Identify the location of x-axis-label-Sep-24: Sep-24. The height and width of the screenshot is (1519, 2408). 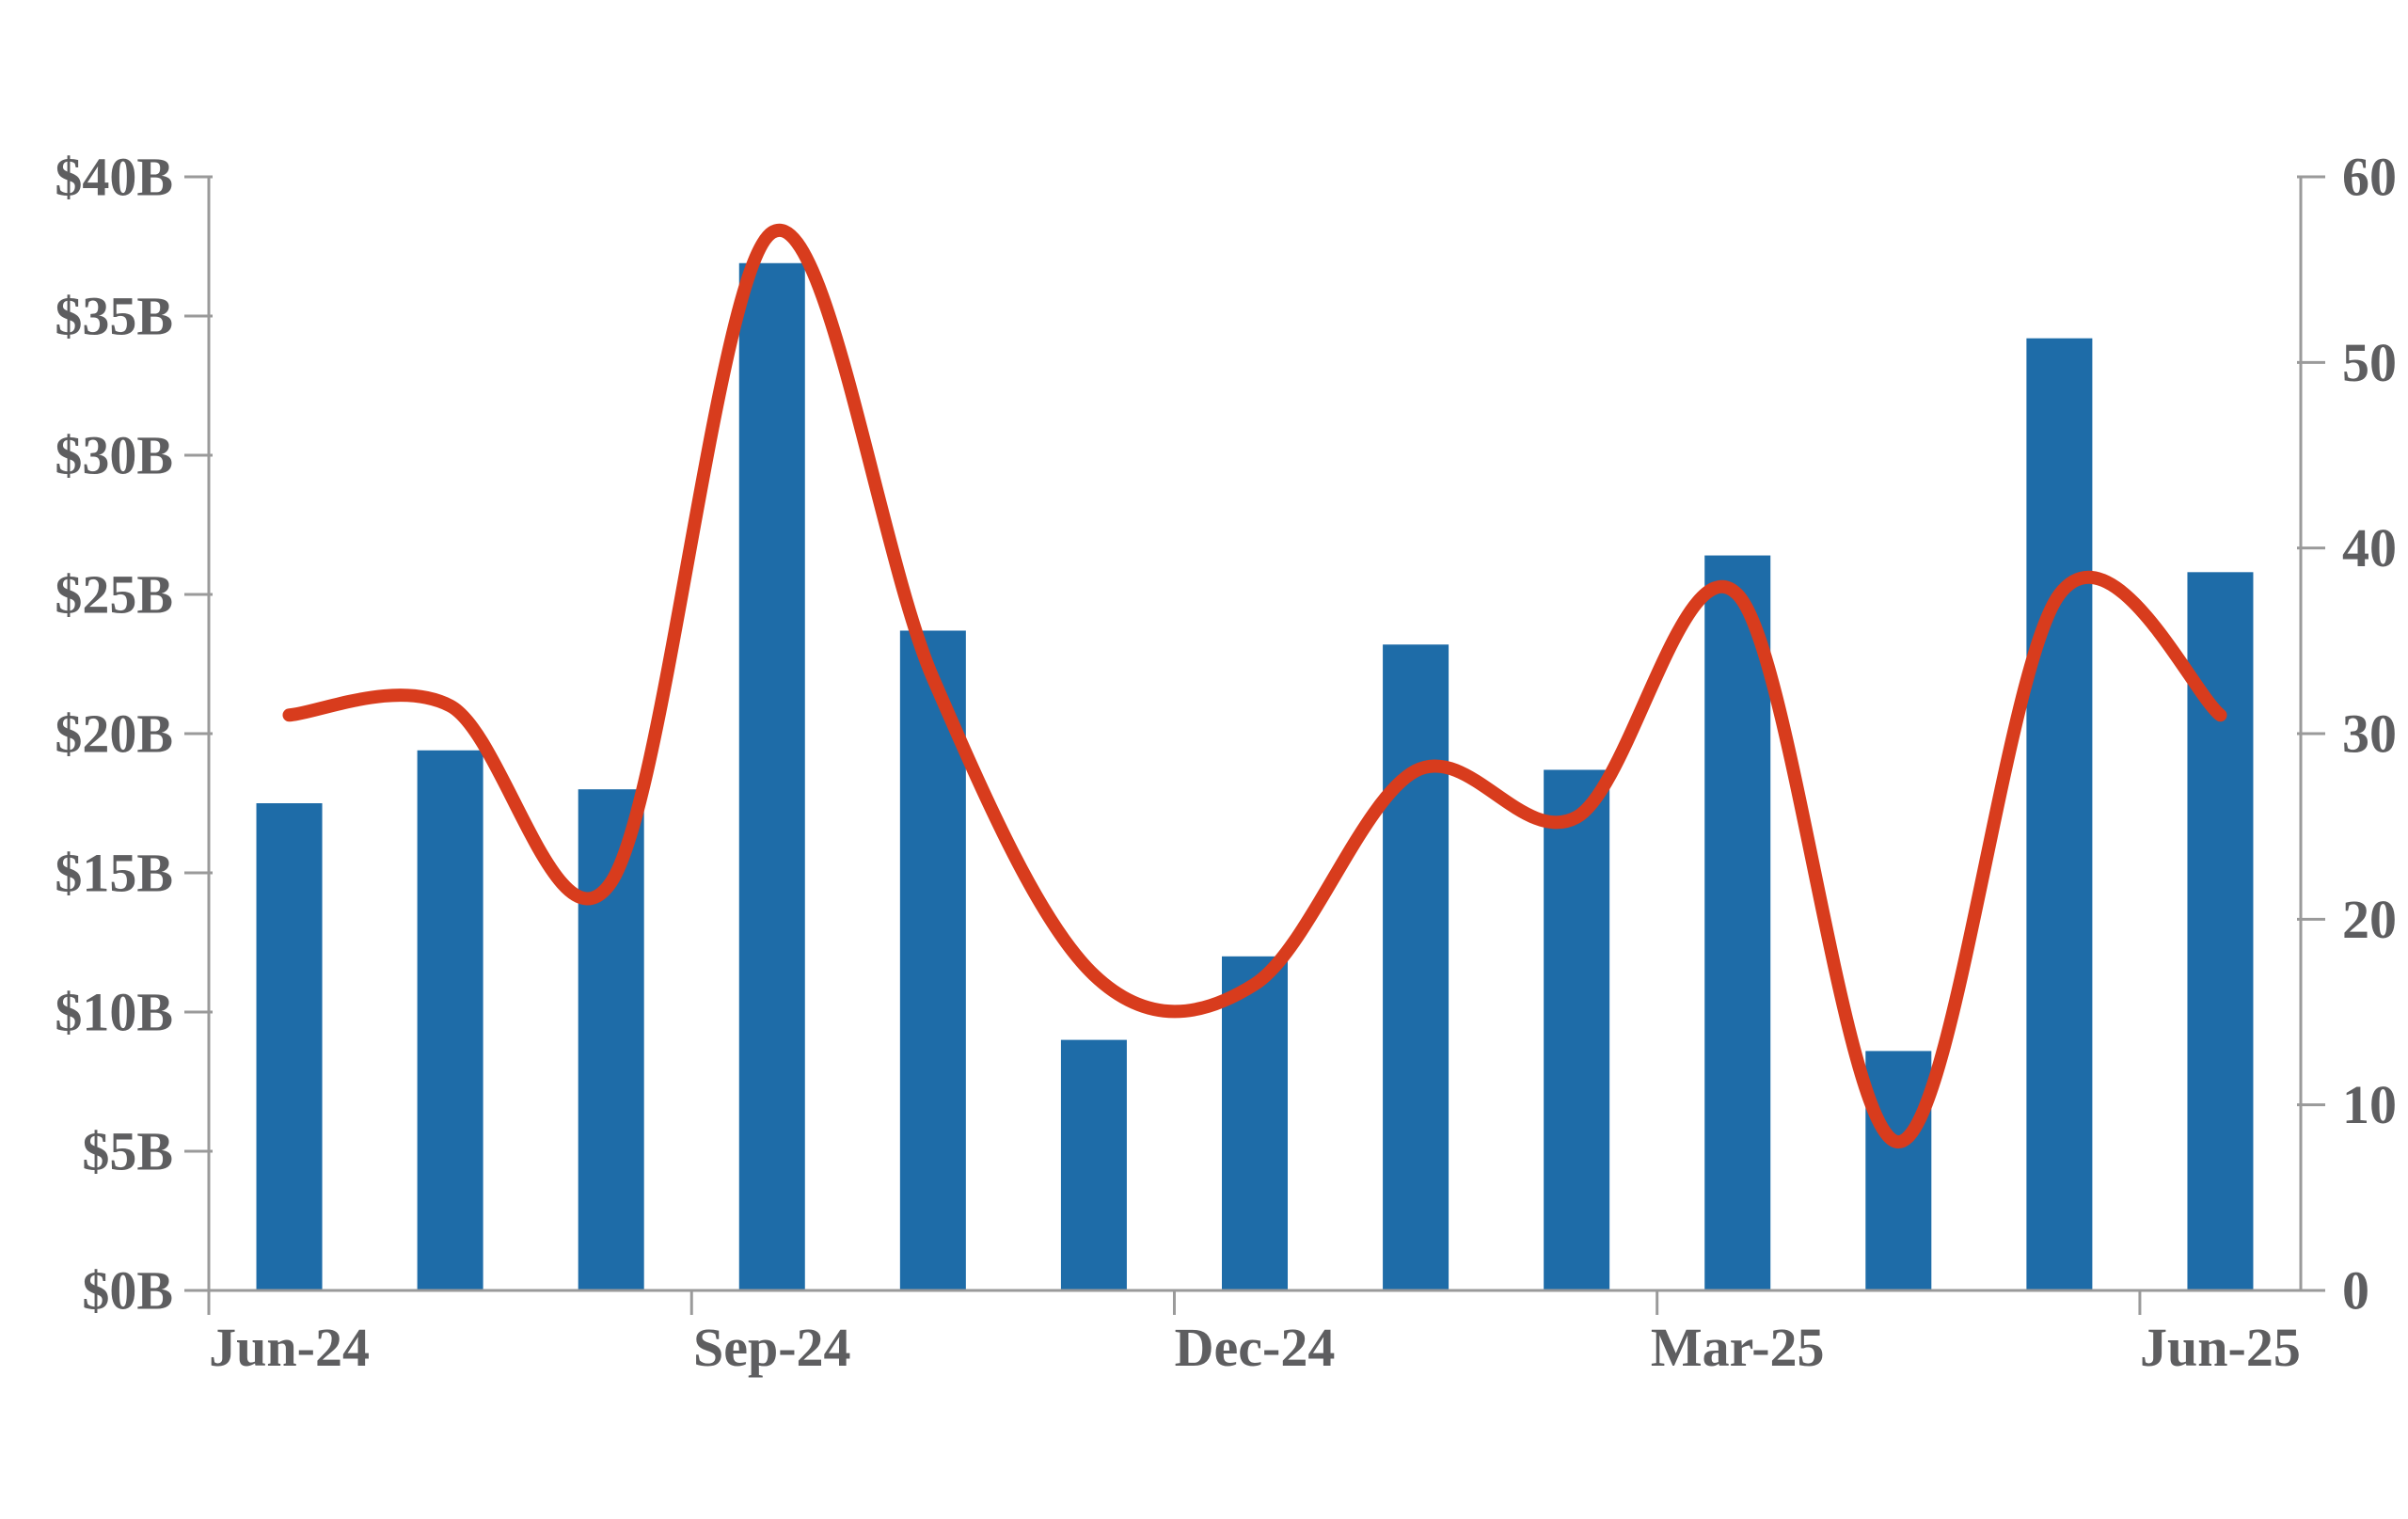
(772, 1347).